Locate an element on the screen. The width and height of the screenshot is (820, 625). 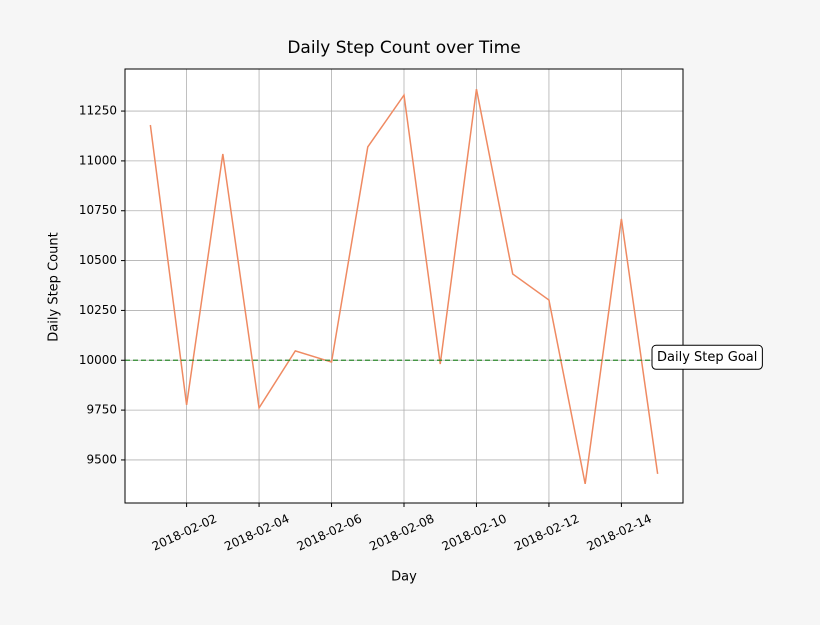
goal-label: Daily Step Goal is located at coordinates (707, 357).